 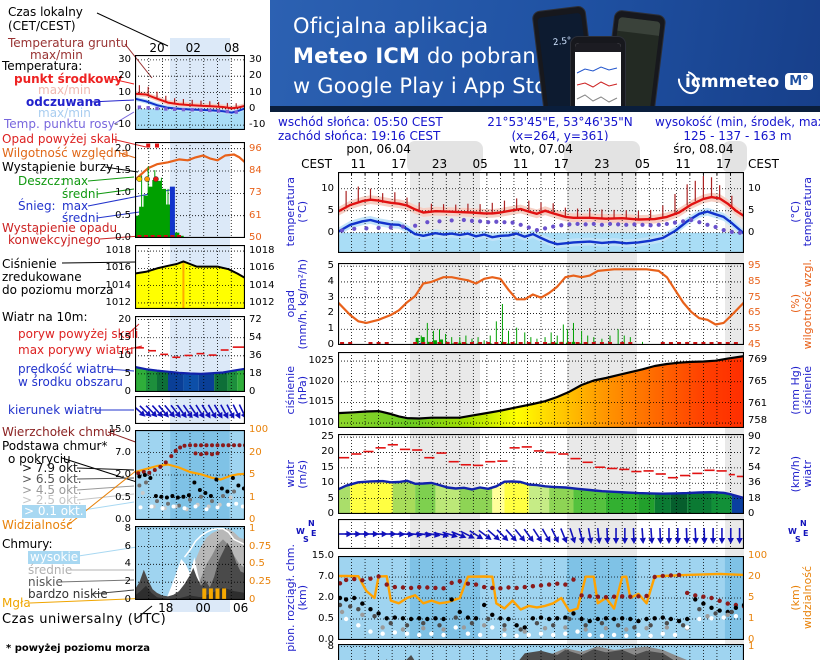 What do you see at coordinates (321, 402) in the screenshot?
I see `tick-label: 1015` at bounding box center [321, 402].